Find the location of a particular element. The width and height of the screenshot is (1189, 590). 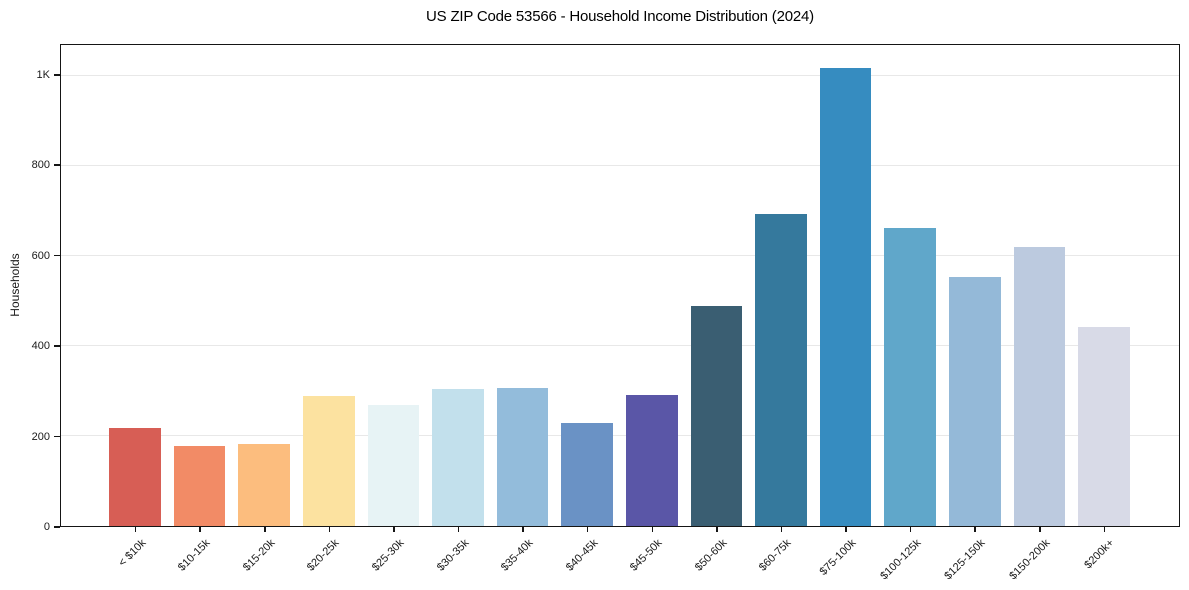

x-tick-label: $150-200k is located at coordinates (1030, 560).